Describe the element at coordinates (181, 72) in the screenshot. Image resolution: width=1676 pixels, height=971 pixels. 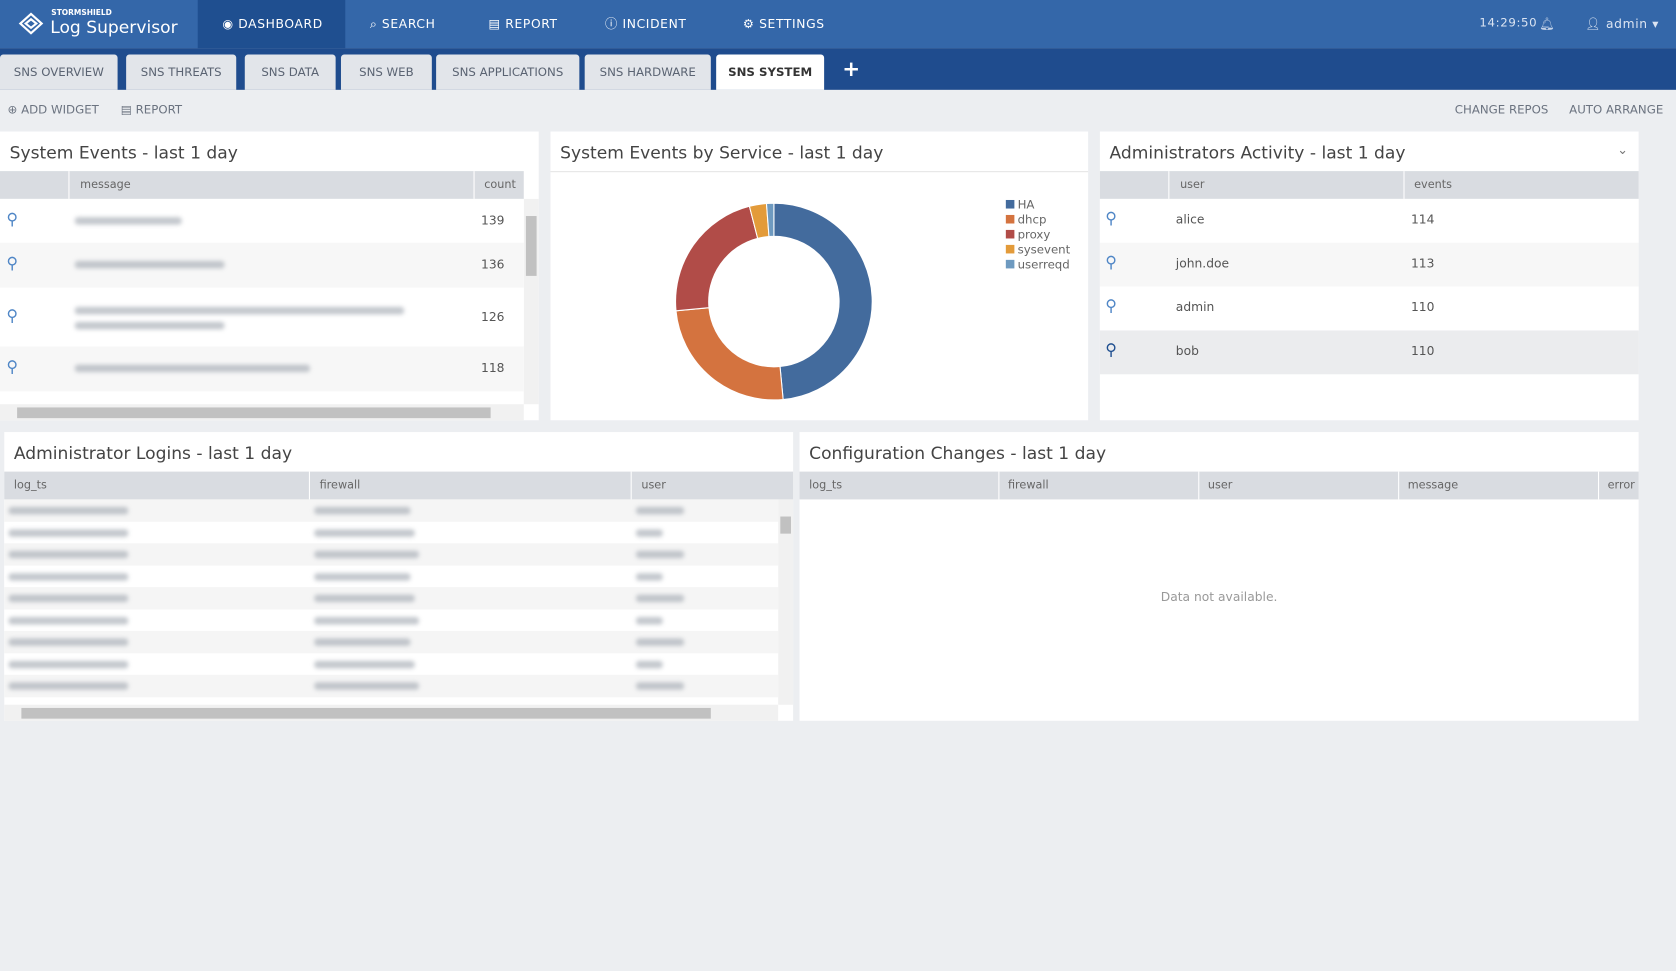
I see `tab: SNS THREATS` at that location.